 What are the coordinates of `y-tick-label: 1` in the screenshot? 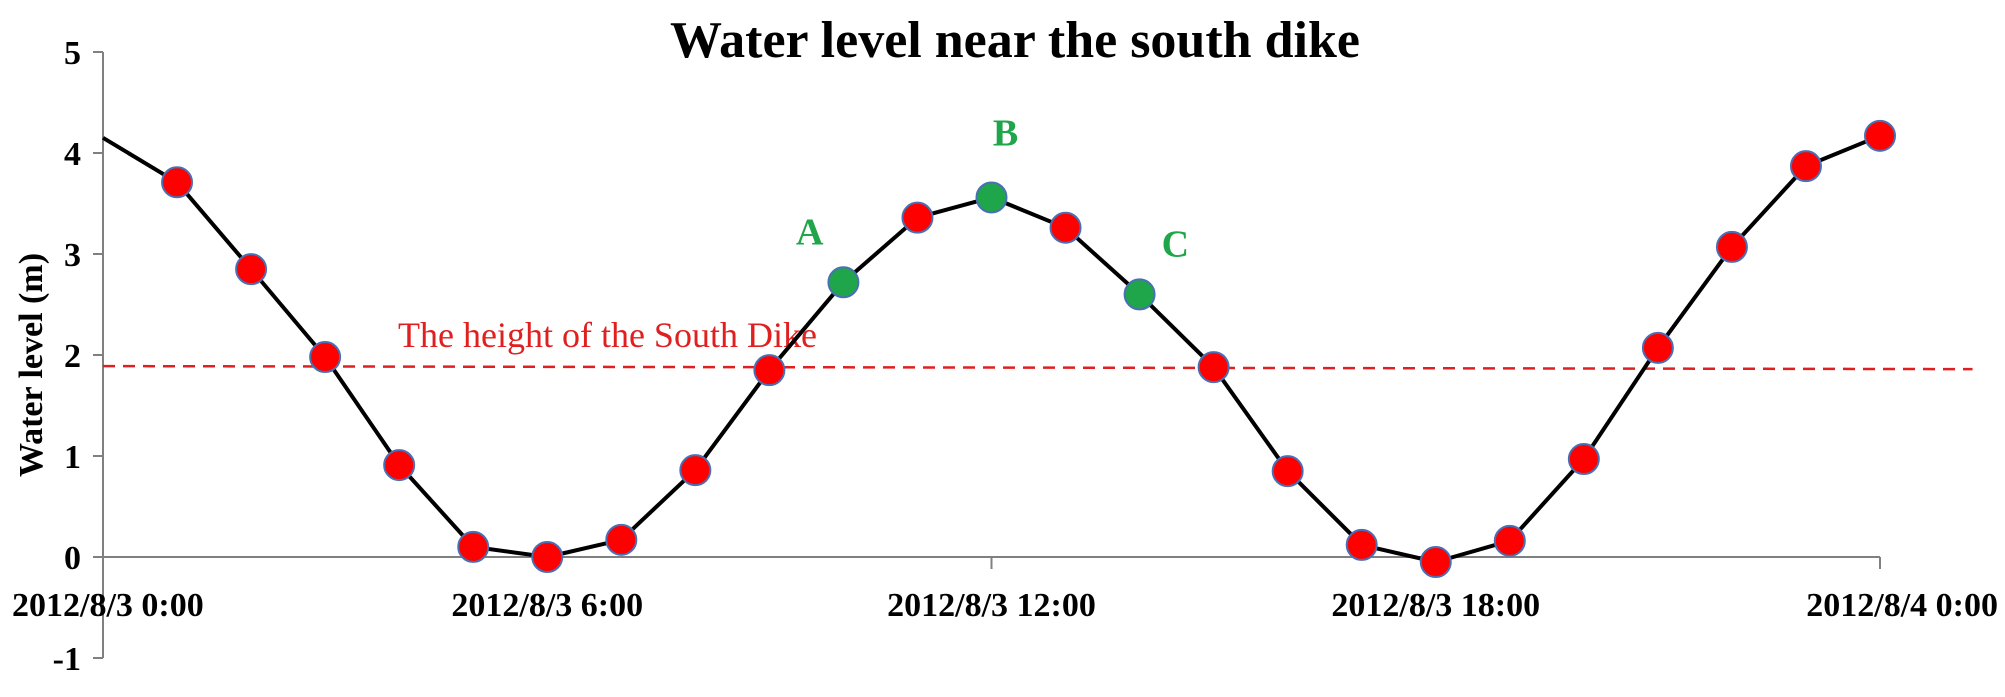 It's located at (72, 457).